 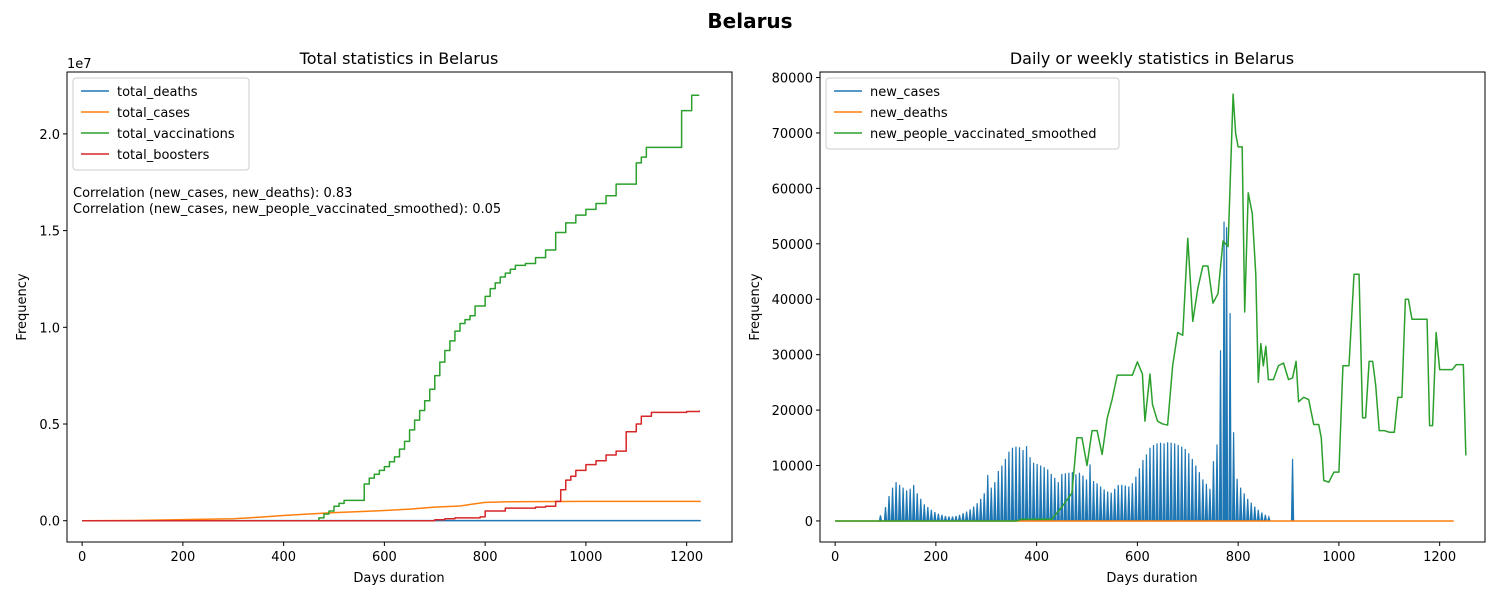 What do you see at coordinates (49, 135) in the screenshot?
I see `y-tick-label: 2.0` at bounding box center [49, 135].